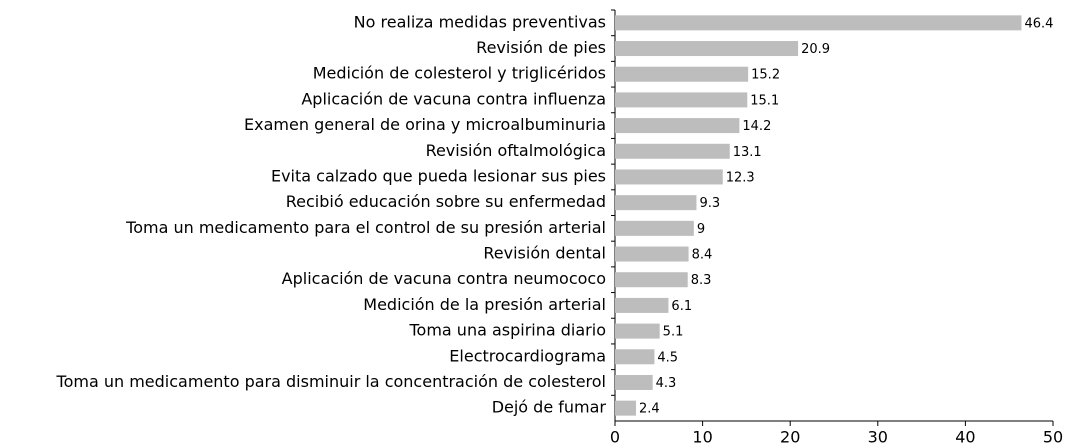 This screenshot has width=1069, height=447. I want to click on value-label: 8.3, so click(701, 280).